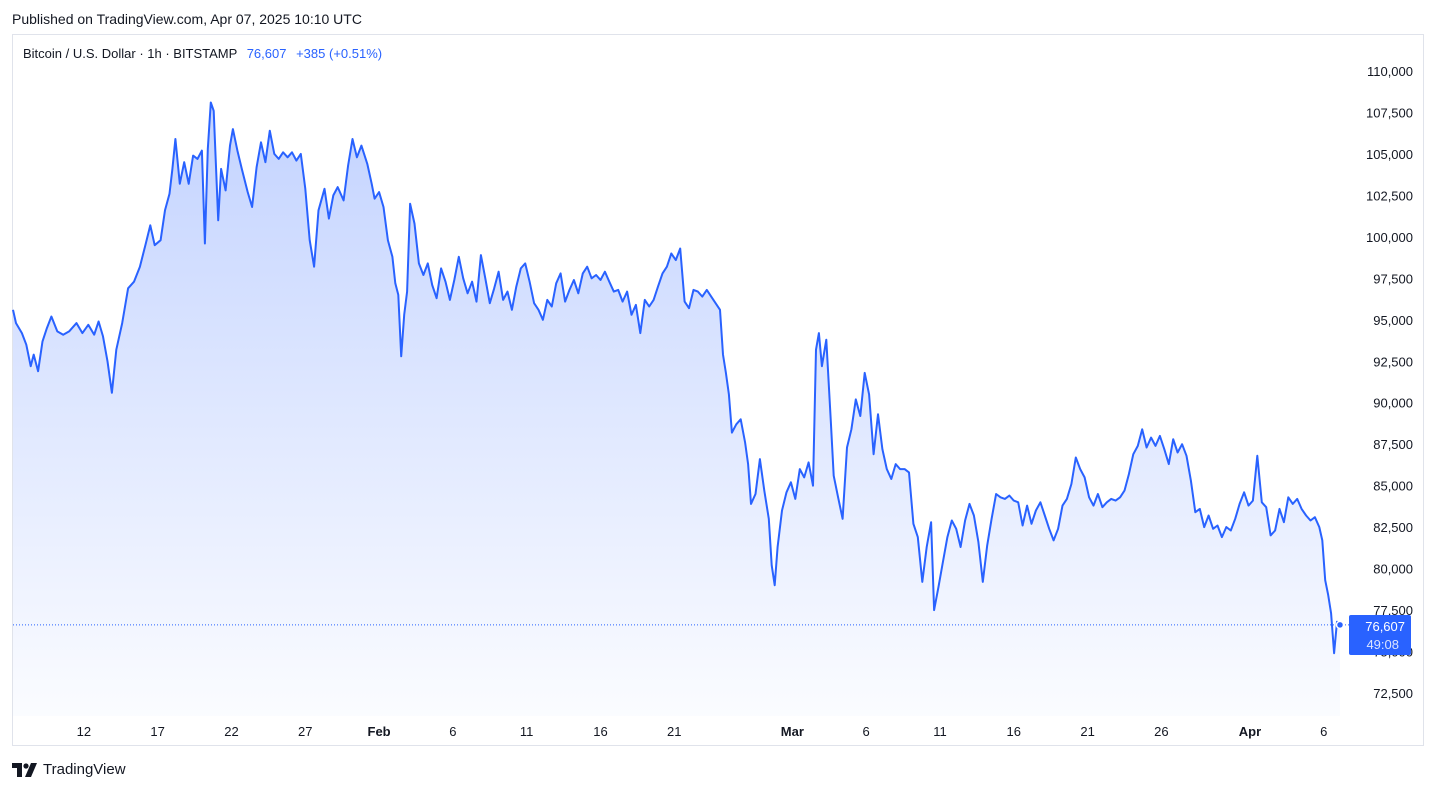 The image size is (1438, 792). Describe the element at coordinates (1389, 237) in the screenshot. I see `y-tick-label: 100,000` at that location.